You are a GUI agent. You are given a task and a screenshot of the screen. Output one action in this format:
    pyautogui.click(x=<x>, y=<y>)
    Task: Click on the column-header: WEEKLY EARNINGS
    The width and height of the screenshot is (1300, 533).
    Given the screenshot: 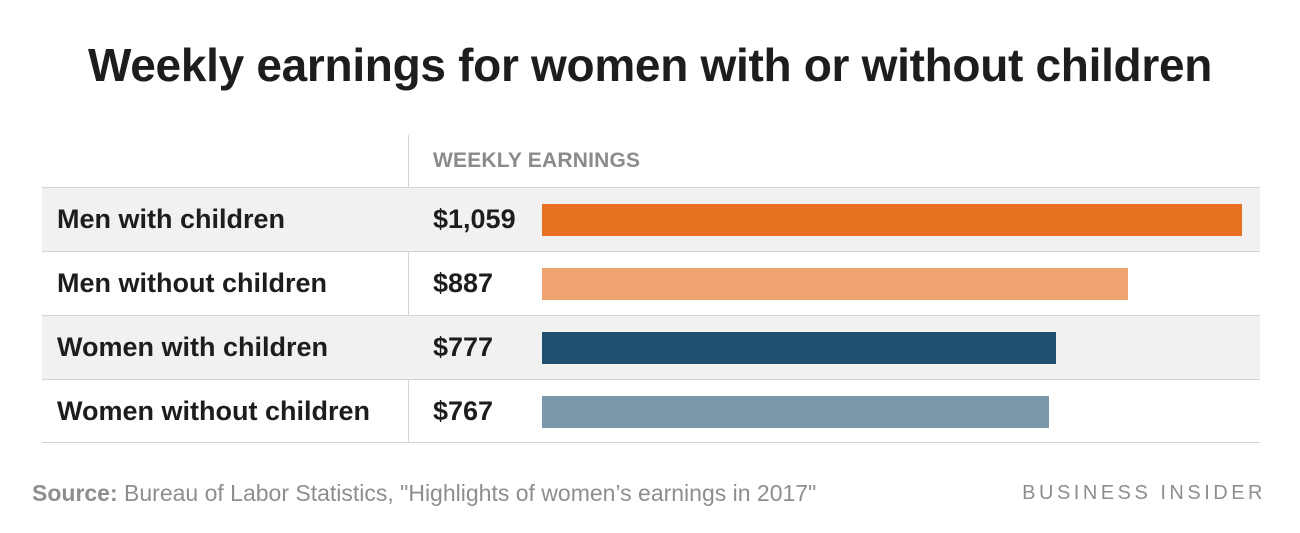 What is the action you would take?
    pyautogui.click(x=537, y=160)
    